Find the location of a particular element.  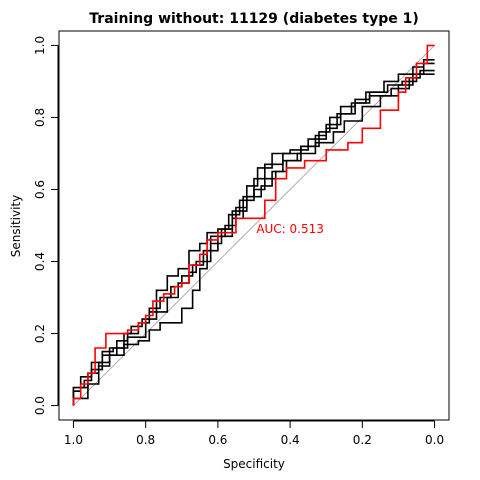

y-tick-label: 0.8 is located at coordinates (40, 117).